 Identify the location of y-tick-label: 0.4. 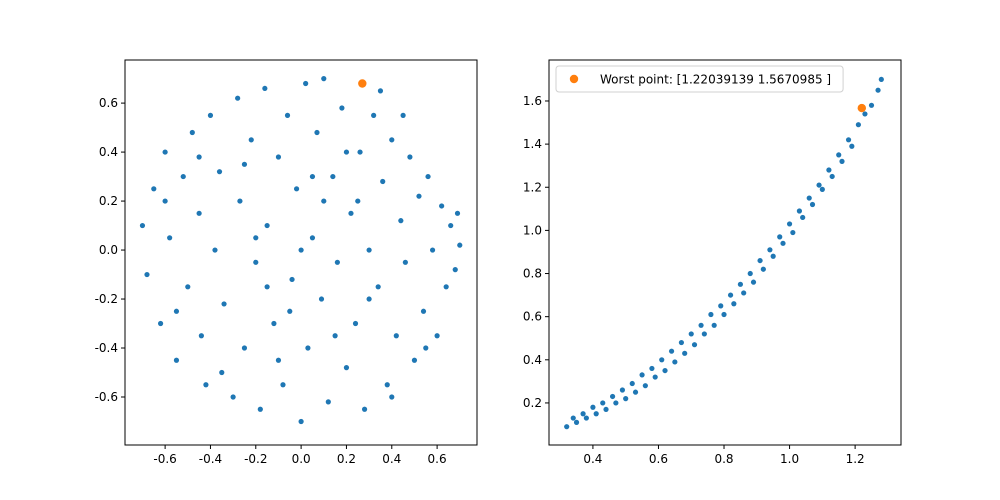
(108, 152).